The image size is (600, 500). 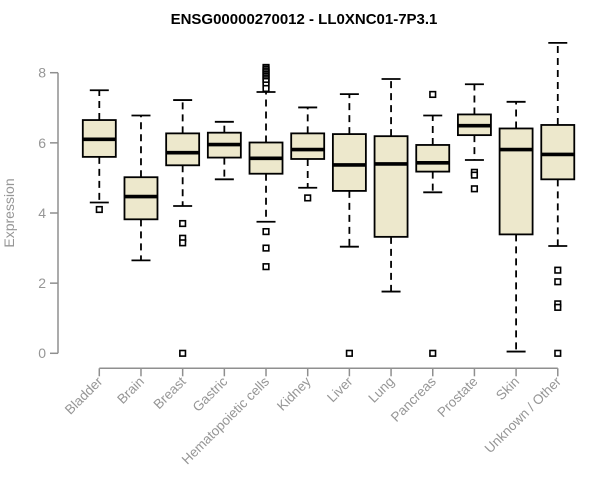 What do you see at coordinates (224, 150) in the screenshot?
I see `box-group-gastric` at bounding box center [224, 150].